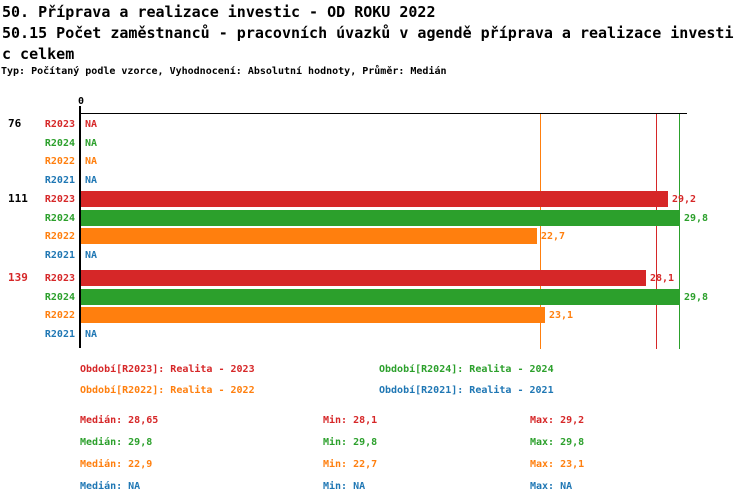  What do you see at coordinates (116, 442) in the screenshot?
I see `stat-median-R2024: Medián: 29,8` at bounding box center [116, 442].